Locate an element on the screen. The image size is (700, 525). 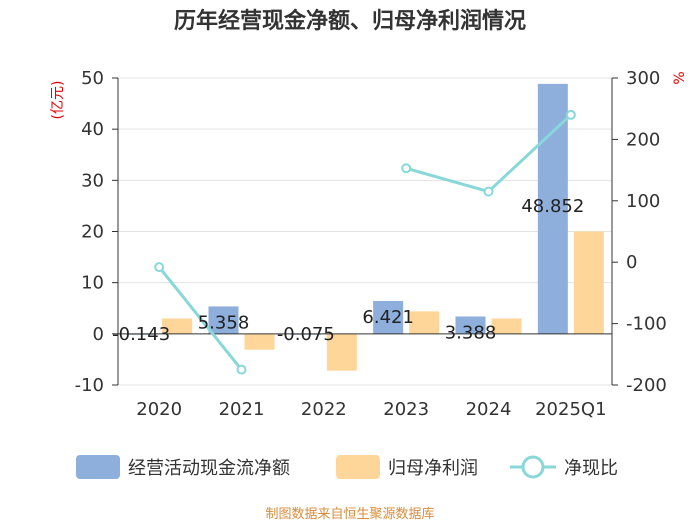
chart-title: 历年经营现金净额、归母净利润情况 is located at coordinates (350, 21).